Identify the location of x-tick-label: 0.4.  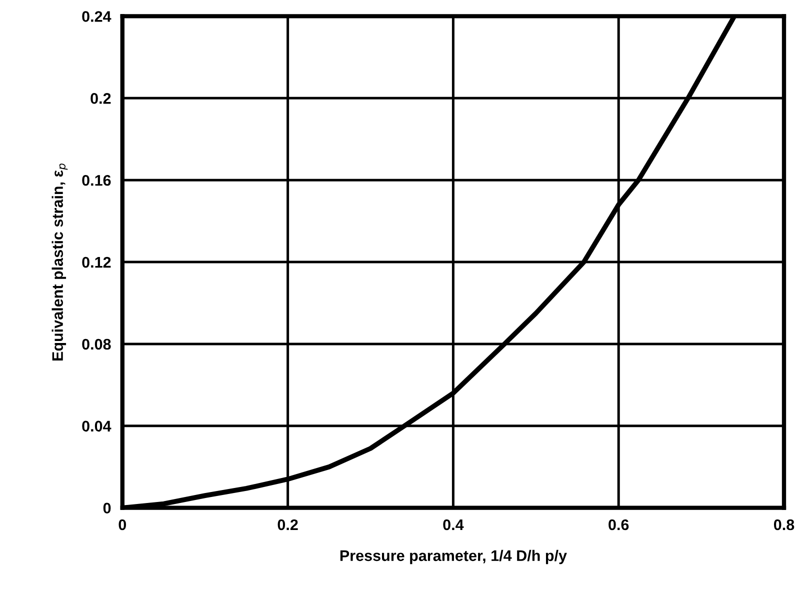
(453, 524).